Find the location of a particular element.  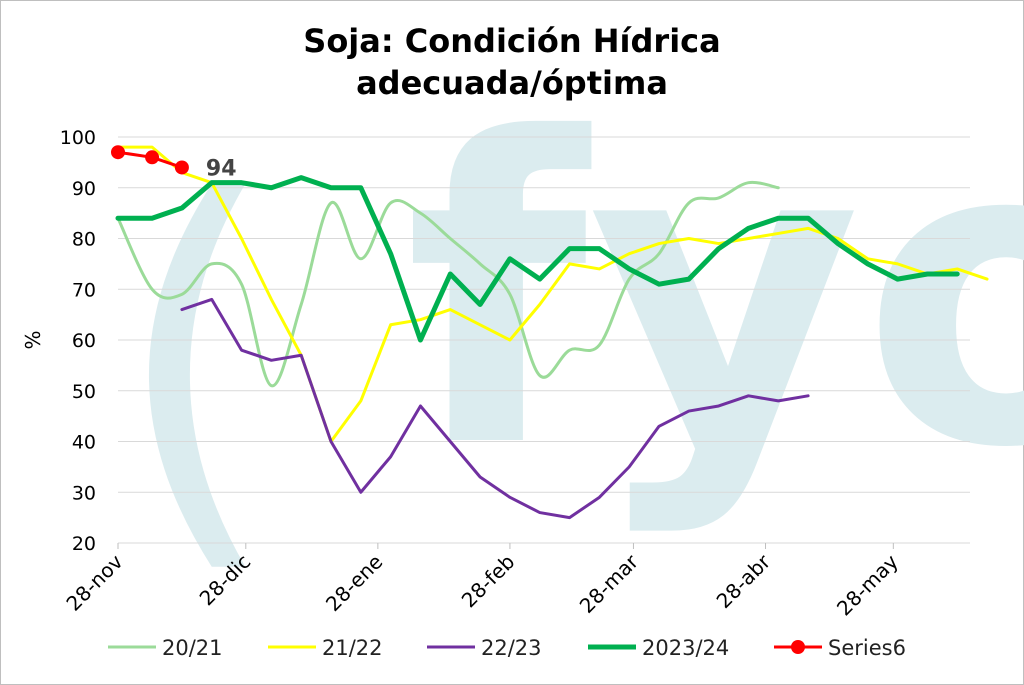

y-tick-label: 80 is located at coordinates (84, 240).